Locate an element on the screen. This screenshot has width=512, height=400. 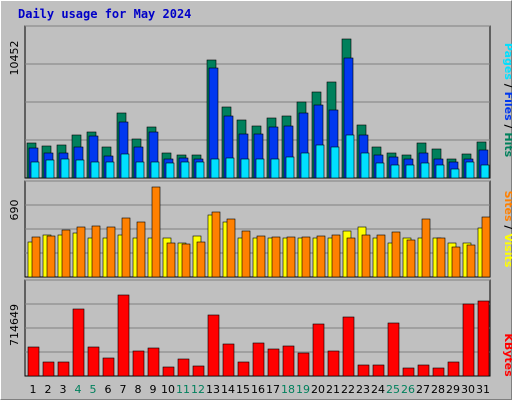
day-label: 6 is located at coordinates (108, 389).